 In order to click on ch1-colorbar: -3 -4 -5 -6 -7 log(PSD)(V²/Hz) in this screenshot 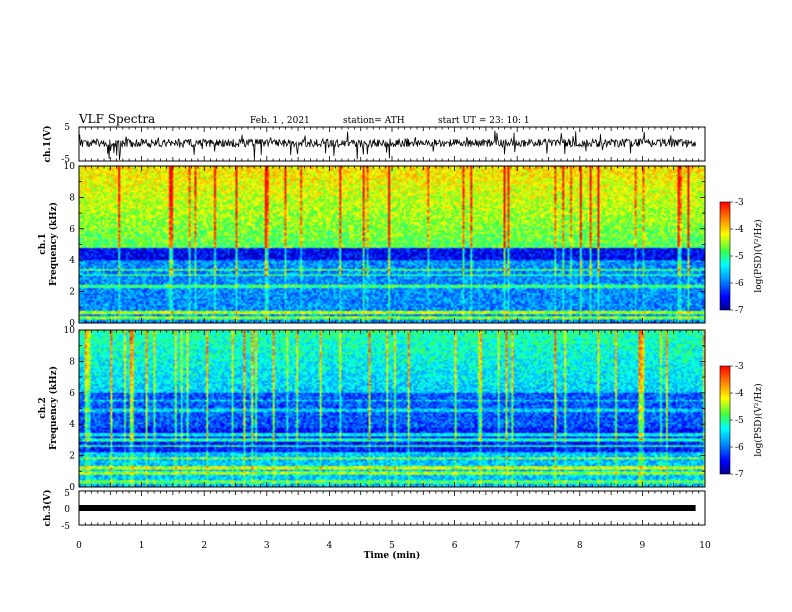, I will do `click(741, 257)`.